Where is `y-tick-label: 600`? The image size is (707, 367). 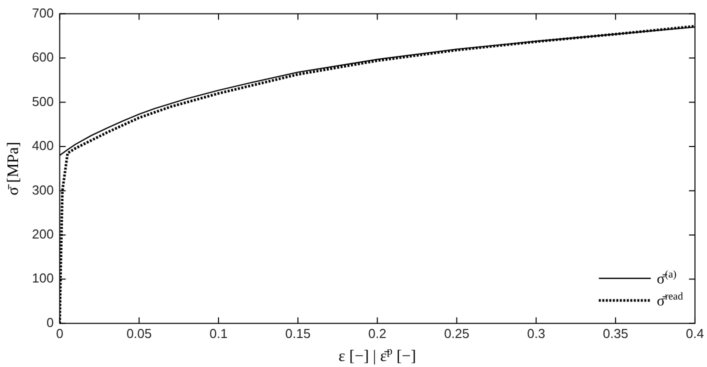
y-tick-label: 600 is located at coordinates (43, 57).